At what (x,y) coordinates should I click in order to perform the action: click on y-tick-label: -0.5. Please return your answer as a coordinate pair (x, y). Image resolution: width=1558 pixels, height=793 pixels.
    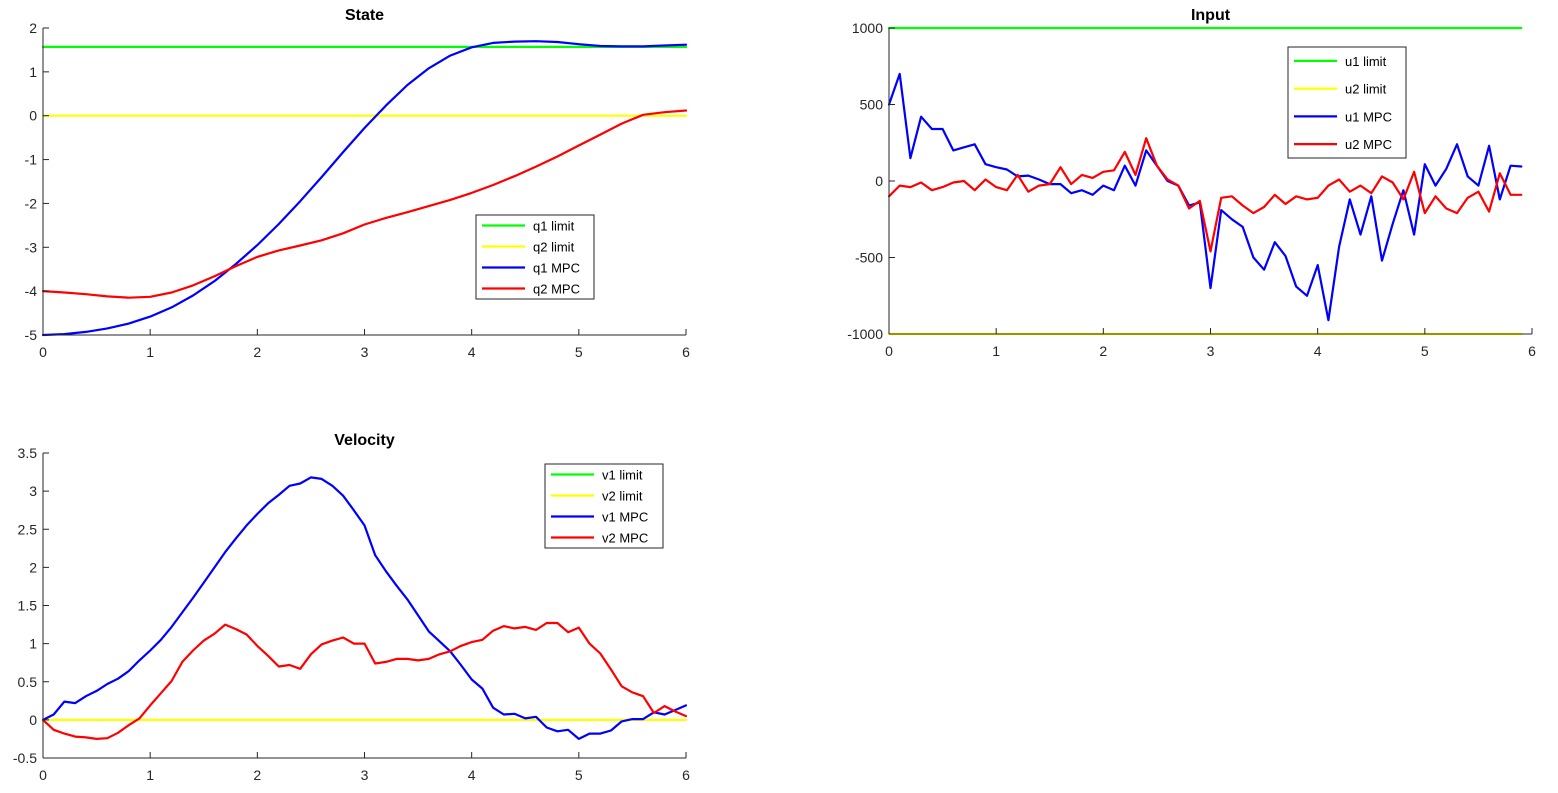
    Looking at the image, I should click on (25, 758).